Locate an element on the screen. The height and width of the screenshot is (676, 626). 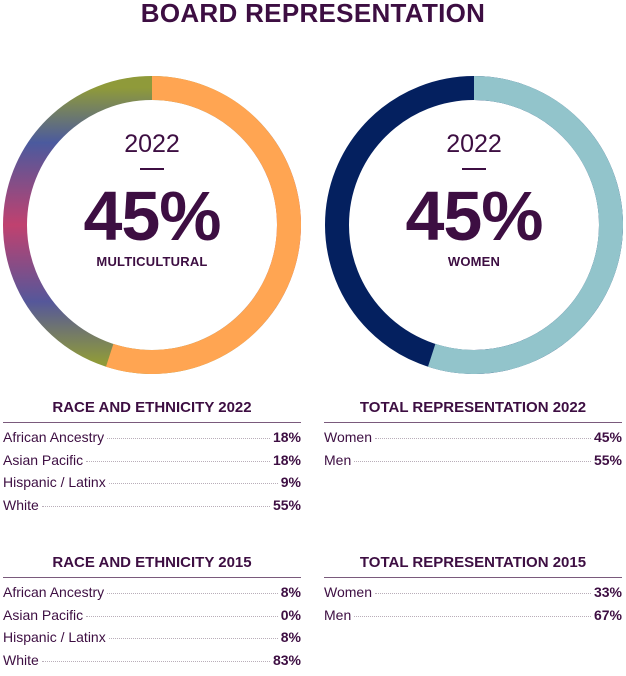
table-row: Women 33% is located at coordinates (473, 595).